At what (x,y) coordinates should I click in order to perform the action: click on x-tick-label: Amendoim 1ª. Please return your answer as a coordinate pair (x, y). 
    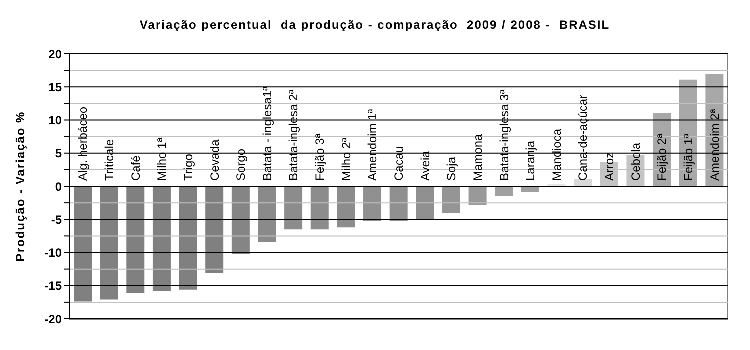
    Looking at the image, I should click on (373, 144).